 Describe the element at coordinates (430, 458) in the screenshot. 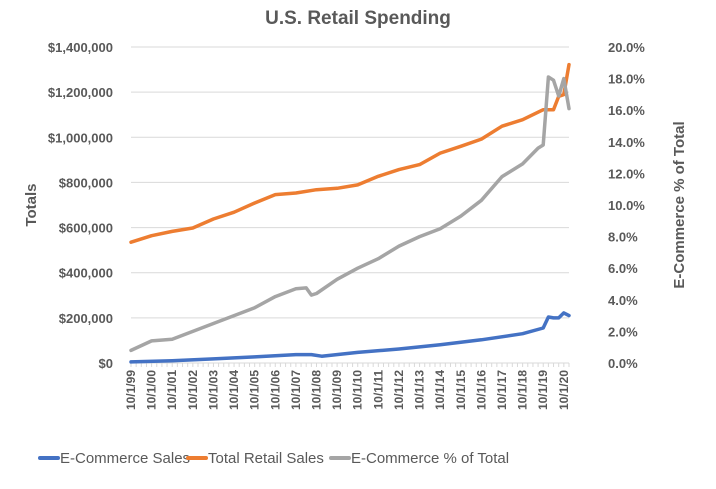

I see `legend-label: E-Commerce % of Total` at that location.